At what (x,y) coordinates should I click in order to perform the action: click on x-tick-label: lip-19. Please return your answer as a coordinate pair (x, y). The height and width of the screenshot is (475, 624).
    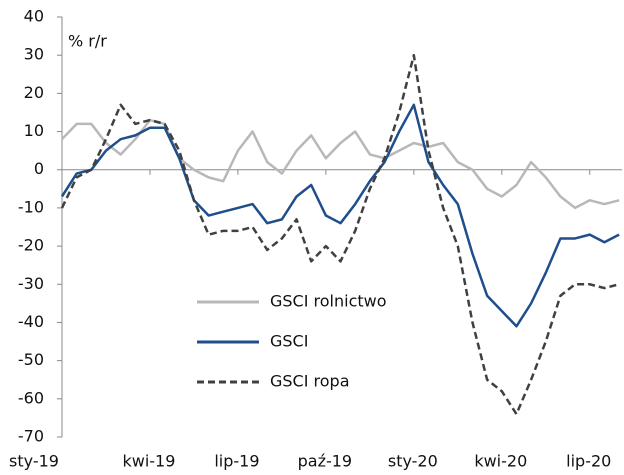
    Looking at the image, I should click on (236, 461).